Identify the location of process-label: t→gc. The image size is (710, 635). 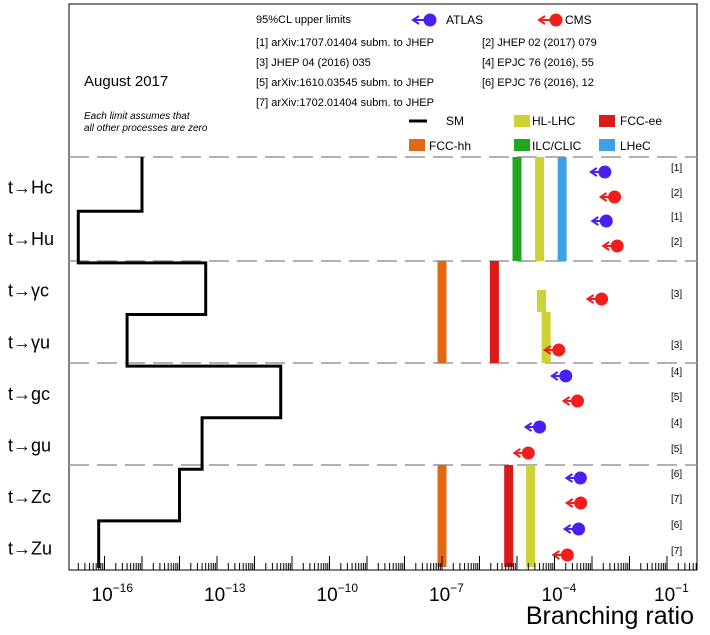
(29, 394).